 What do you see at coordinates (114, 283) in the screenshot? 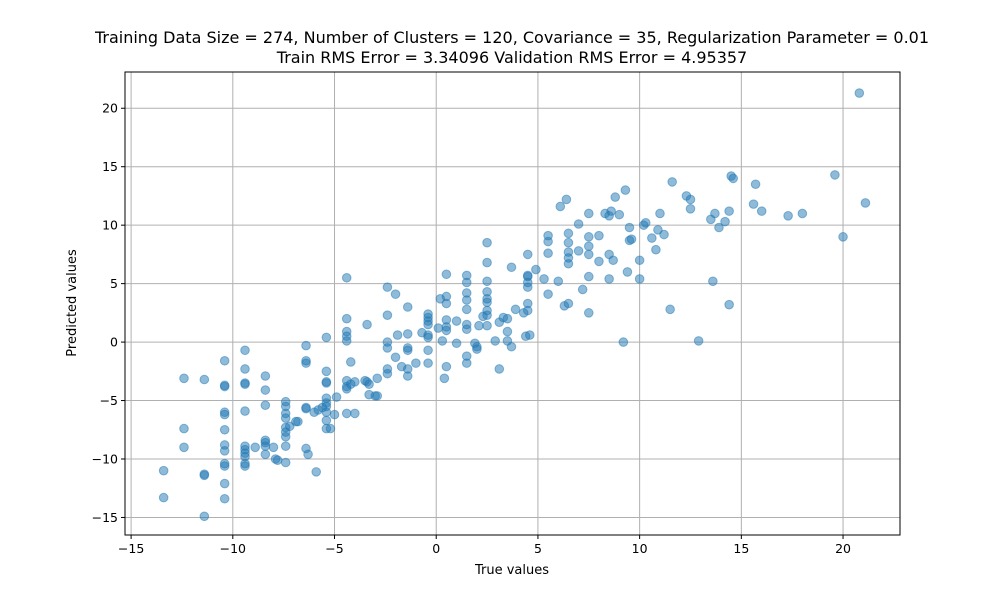
I see `y-tick-label: 5` at bounding box center [114, 283].